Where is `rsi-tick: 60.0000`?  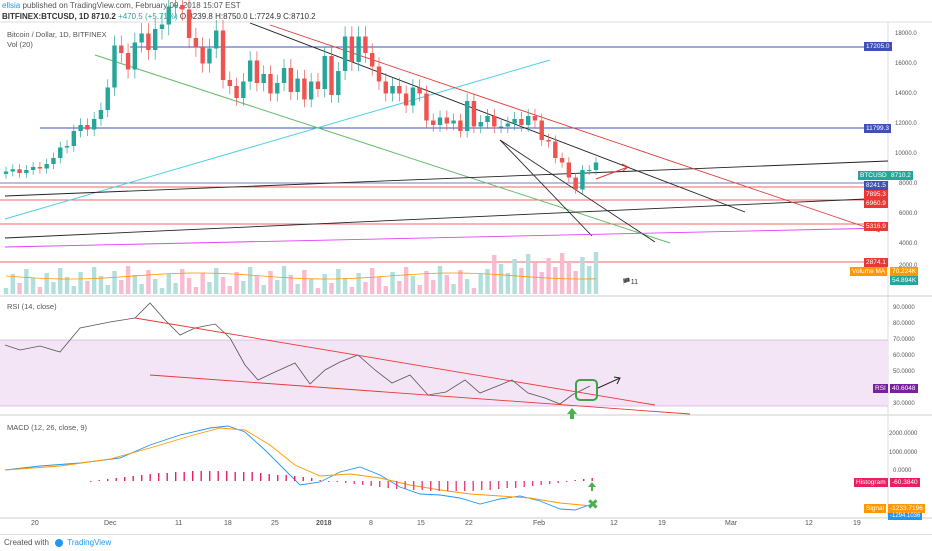 rsi-tick: 60.0000 is located at coordinates (904, 356).